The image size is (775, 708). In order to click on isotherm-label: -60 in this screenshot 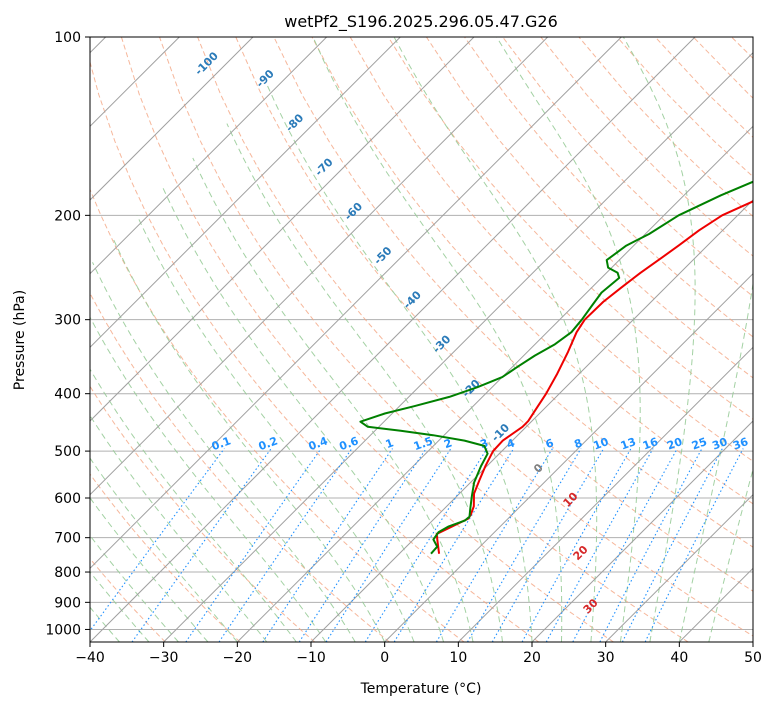, I will do `click(353, 211)`.